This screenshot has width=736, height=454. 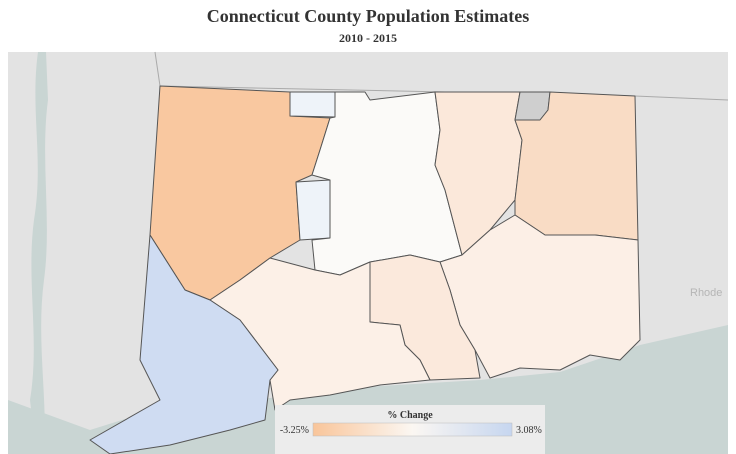 I want to click on place-label: Rhode, so click(x=706, y=293).